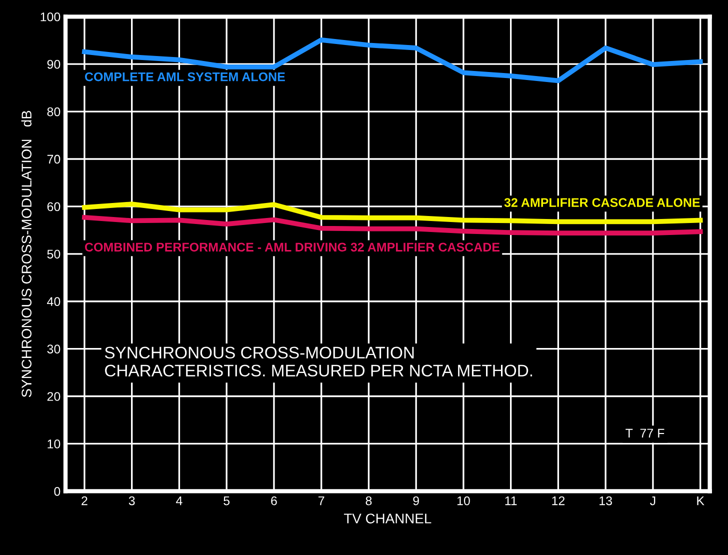  What do you see at coordinates (653, 501) in the screenshot?
I see `x-tick-label: J` at bounding box center [653, 501].